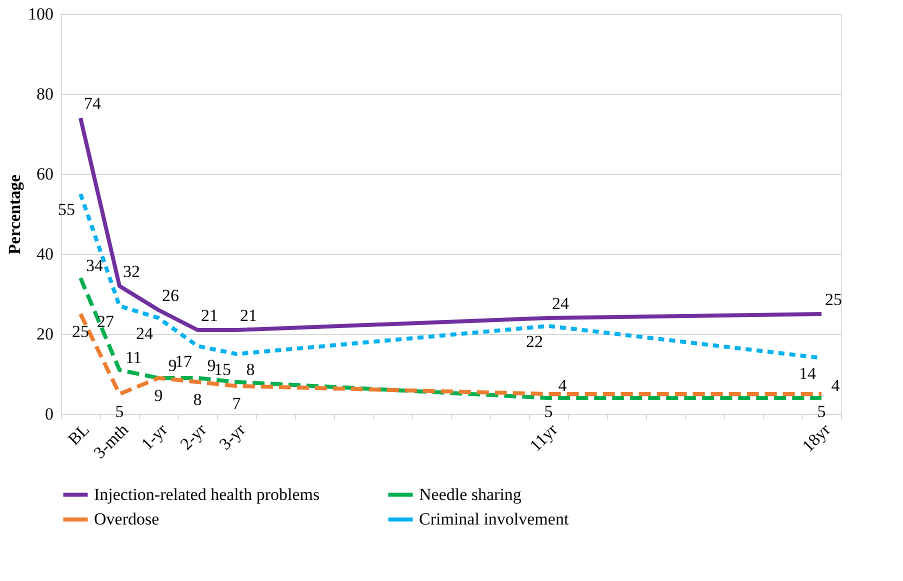 Image resolution: width=903 pixels, height=581 pixels. I want to click on data-label: 11, so click(133, 357).